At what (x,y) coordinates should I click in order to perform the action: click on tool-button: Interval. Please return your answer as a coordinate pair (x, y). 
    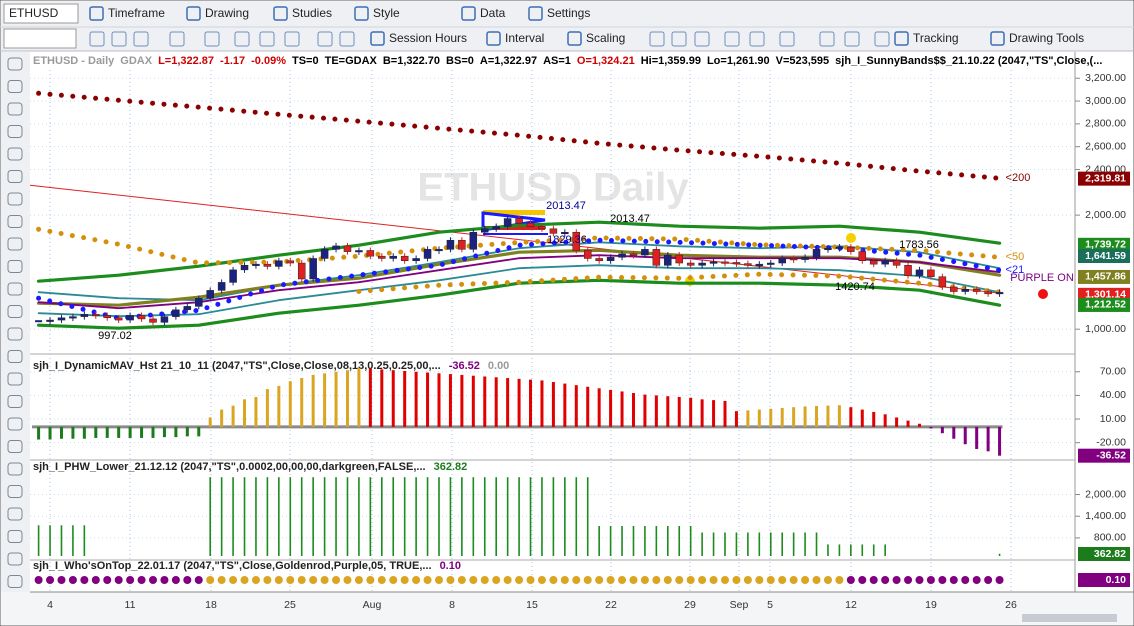
    Looking at the image, I should click on (524, 38).